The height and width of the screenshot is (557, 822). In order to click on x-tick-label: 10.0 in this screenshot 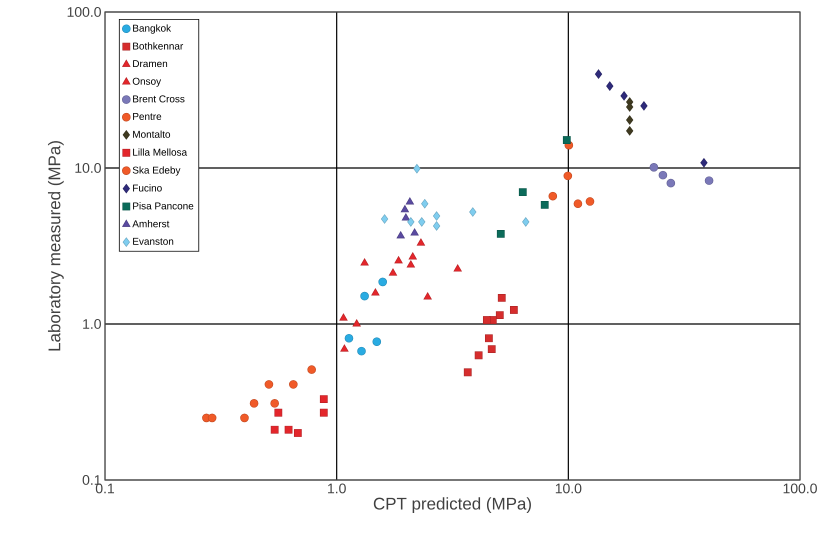, I will do `click(569, 488)`.